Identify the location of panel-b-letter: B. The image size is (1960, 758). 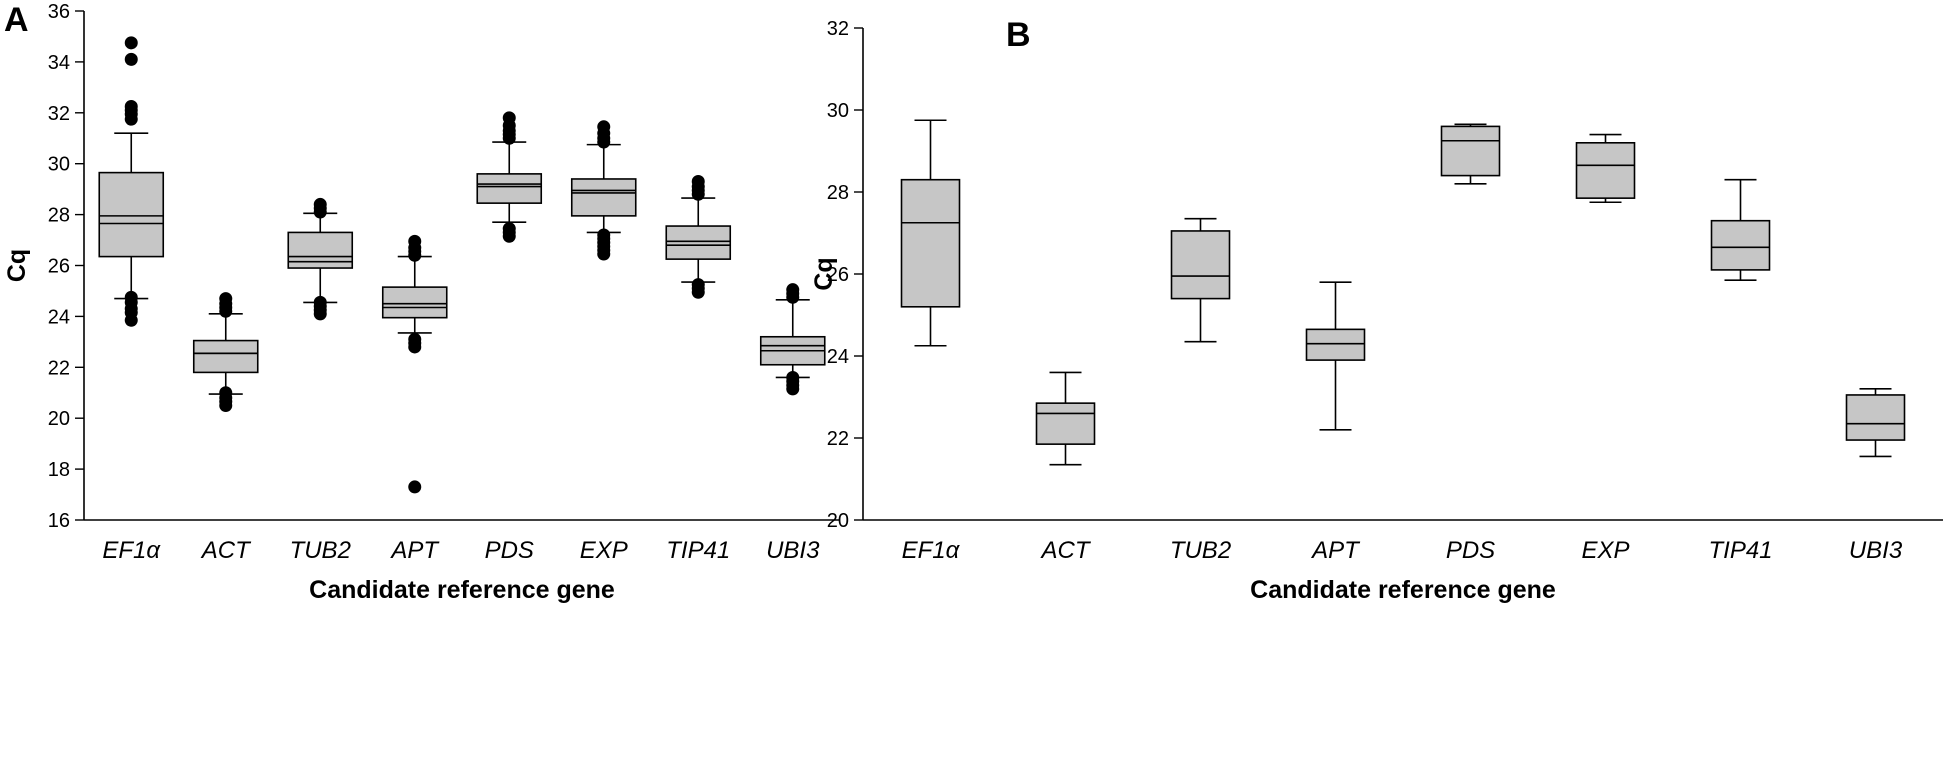
(1018, 35).